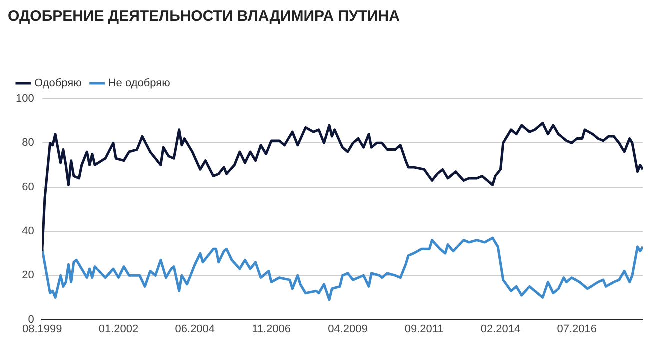 This screenshot has width=663, height=343. What do you see at coordinates (28, 232) in the screenshot?
I see `y-tick-label: 40` at bounding box center [28, 232].